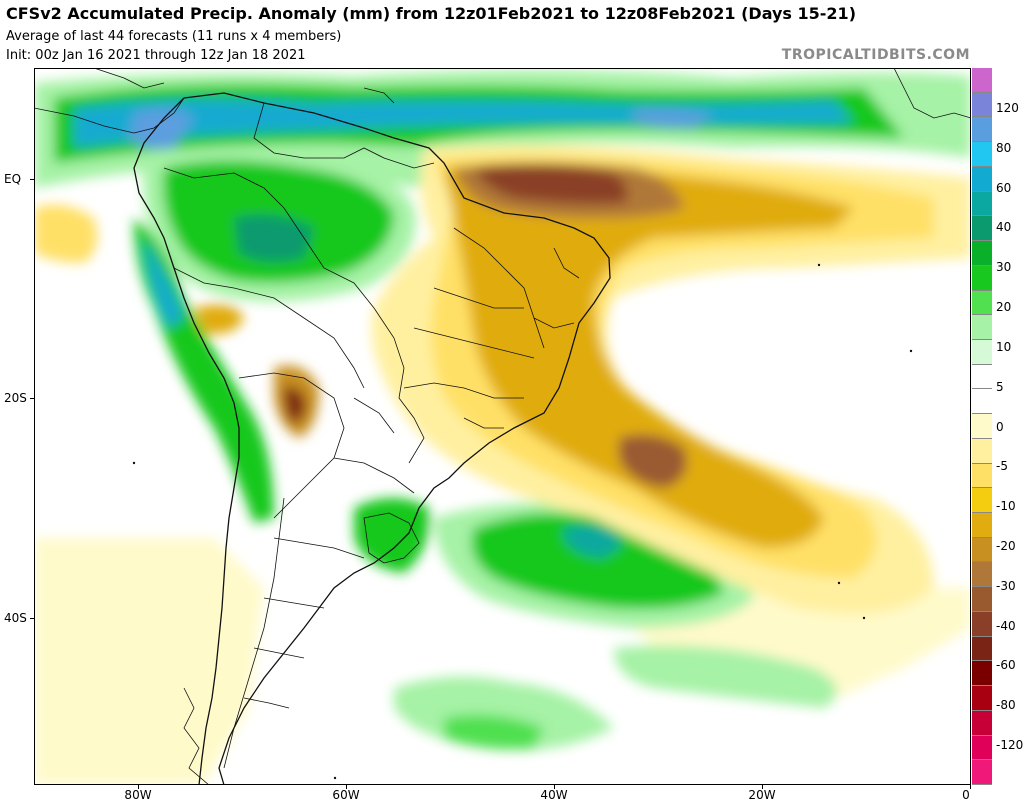  What do you see at coordinates (1006, 506) in the screenshot?
I see `colorbar-label: -10` at bounding box center [1006, 506].